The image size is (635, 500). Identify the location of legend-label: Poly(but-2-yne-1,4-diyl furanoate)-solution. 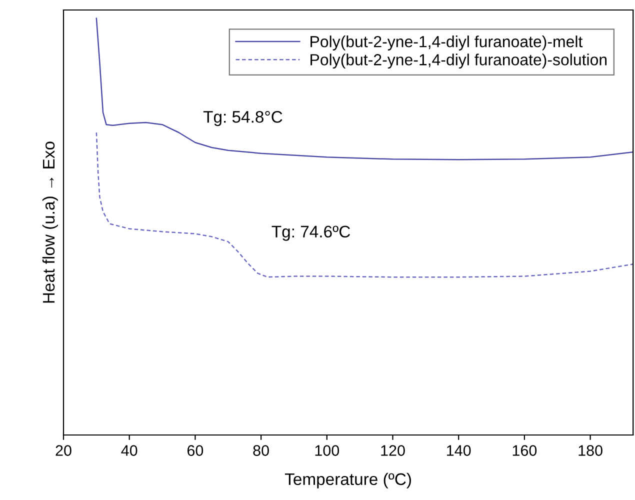
(458, 61).